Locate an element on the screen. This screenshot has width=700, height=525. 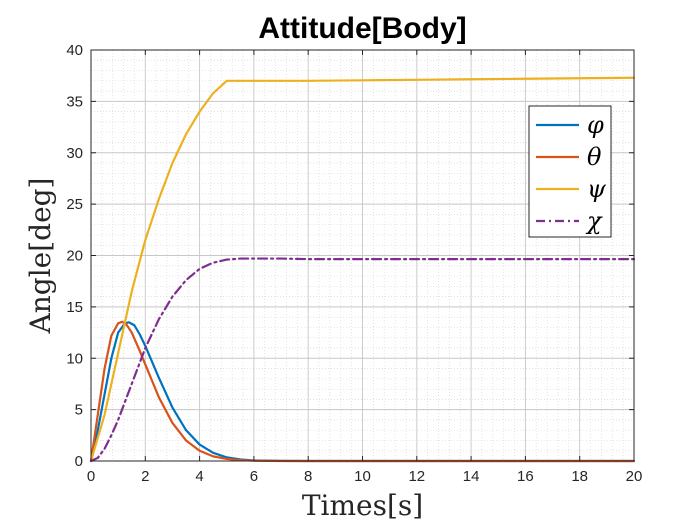
x-tick-label: 0 is located at coordinates (91, 476).